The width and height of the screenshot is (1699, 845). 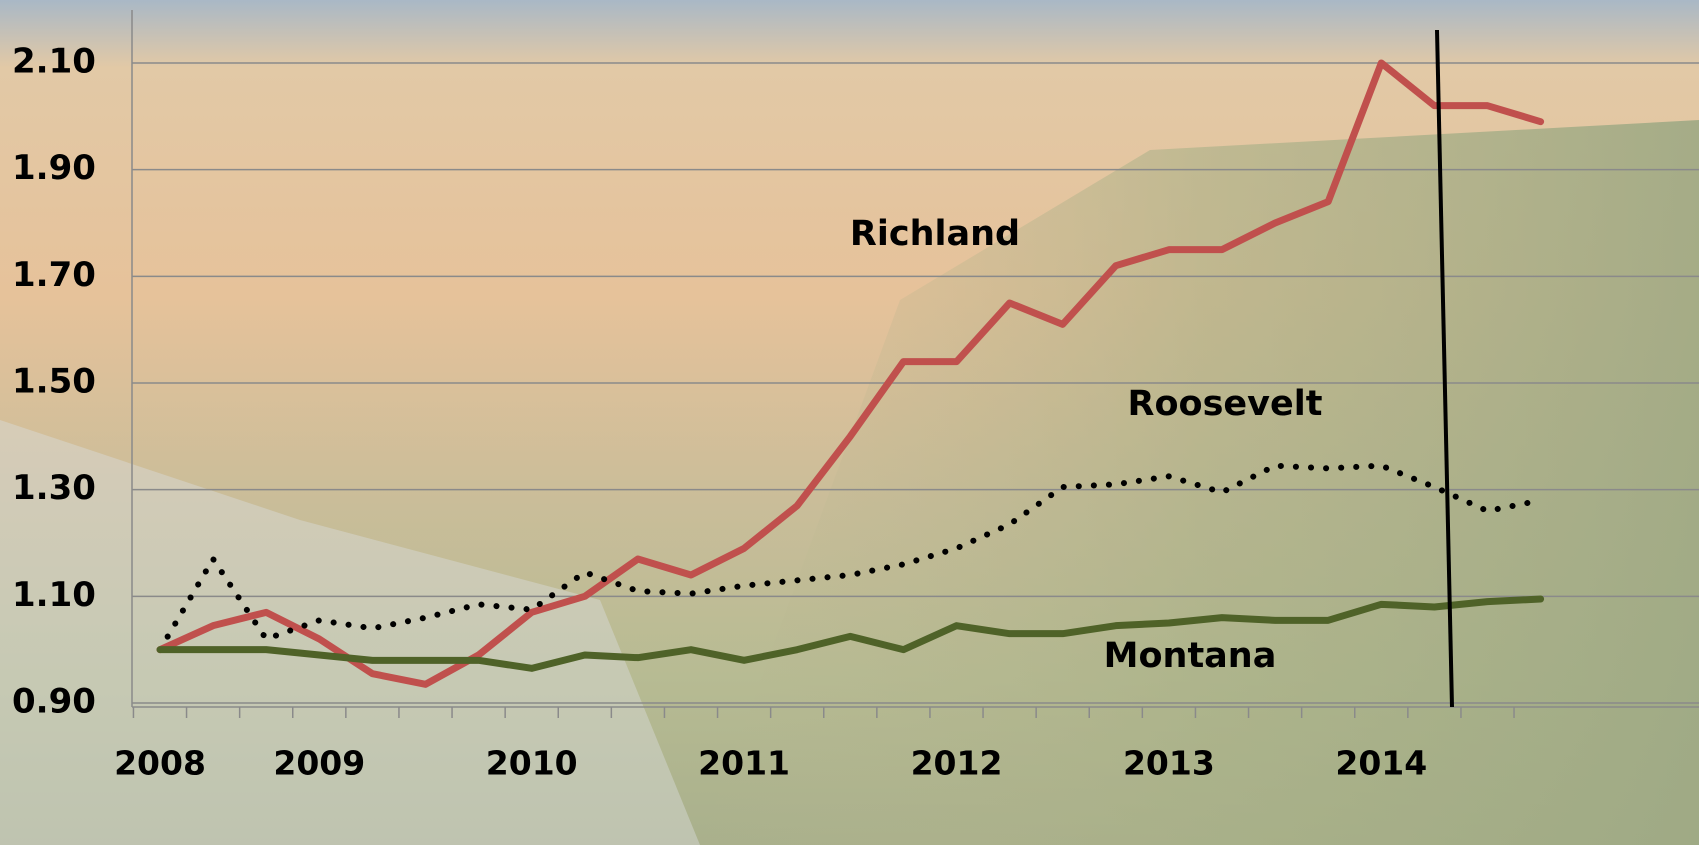 What do you see at coordinates (54, 62) in the screenshot?
I see `y-tick-label: 2.10` at bounding box center [54, 62].